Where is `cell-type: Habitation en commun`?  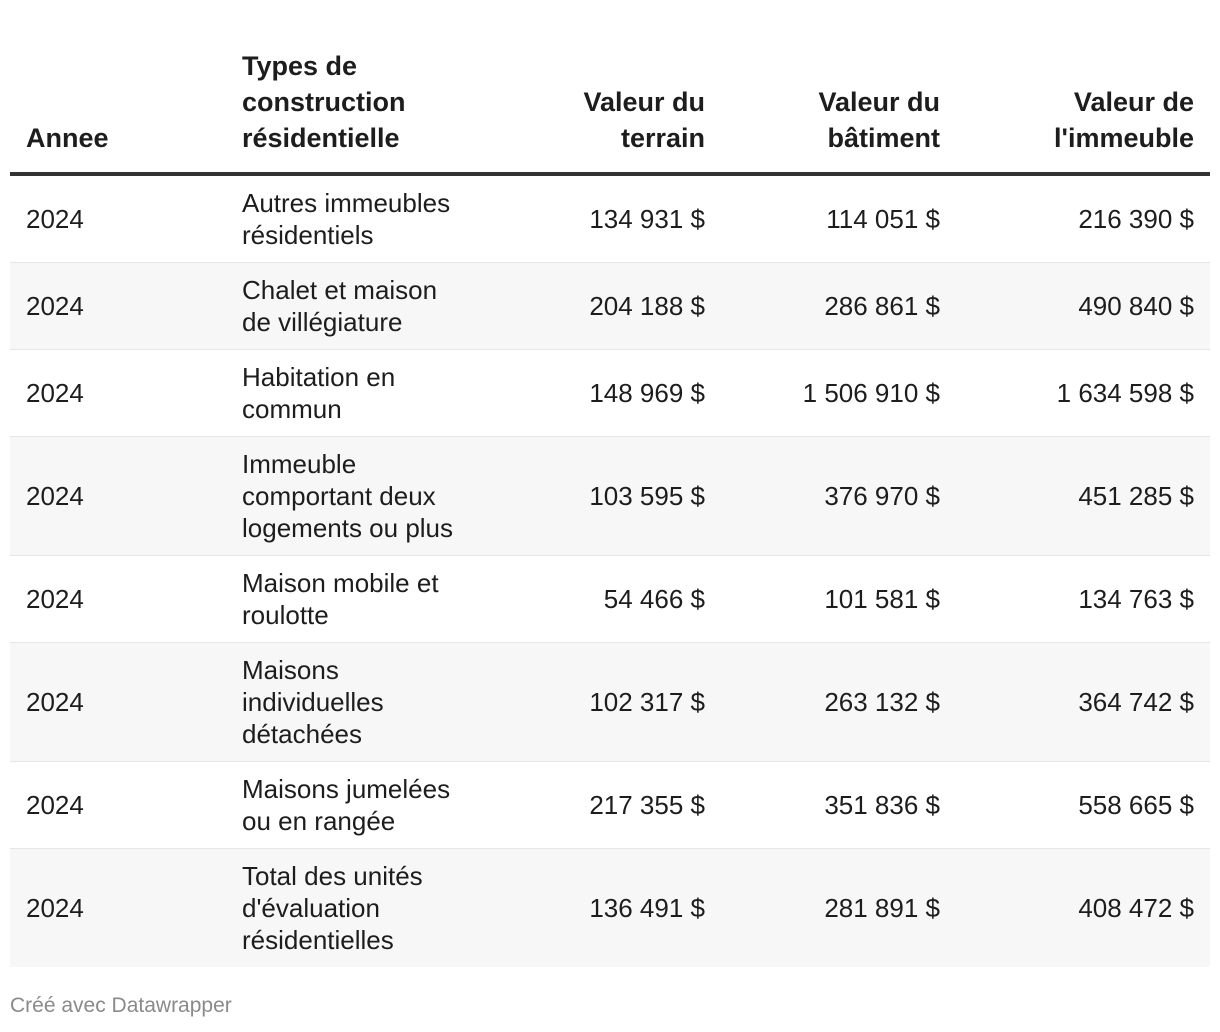
cell-type: Habitation en commun is located at coordinates (356, 393).